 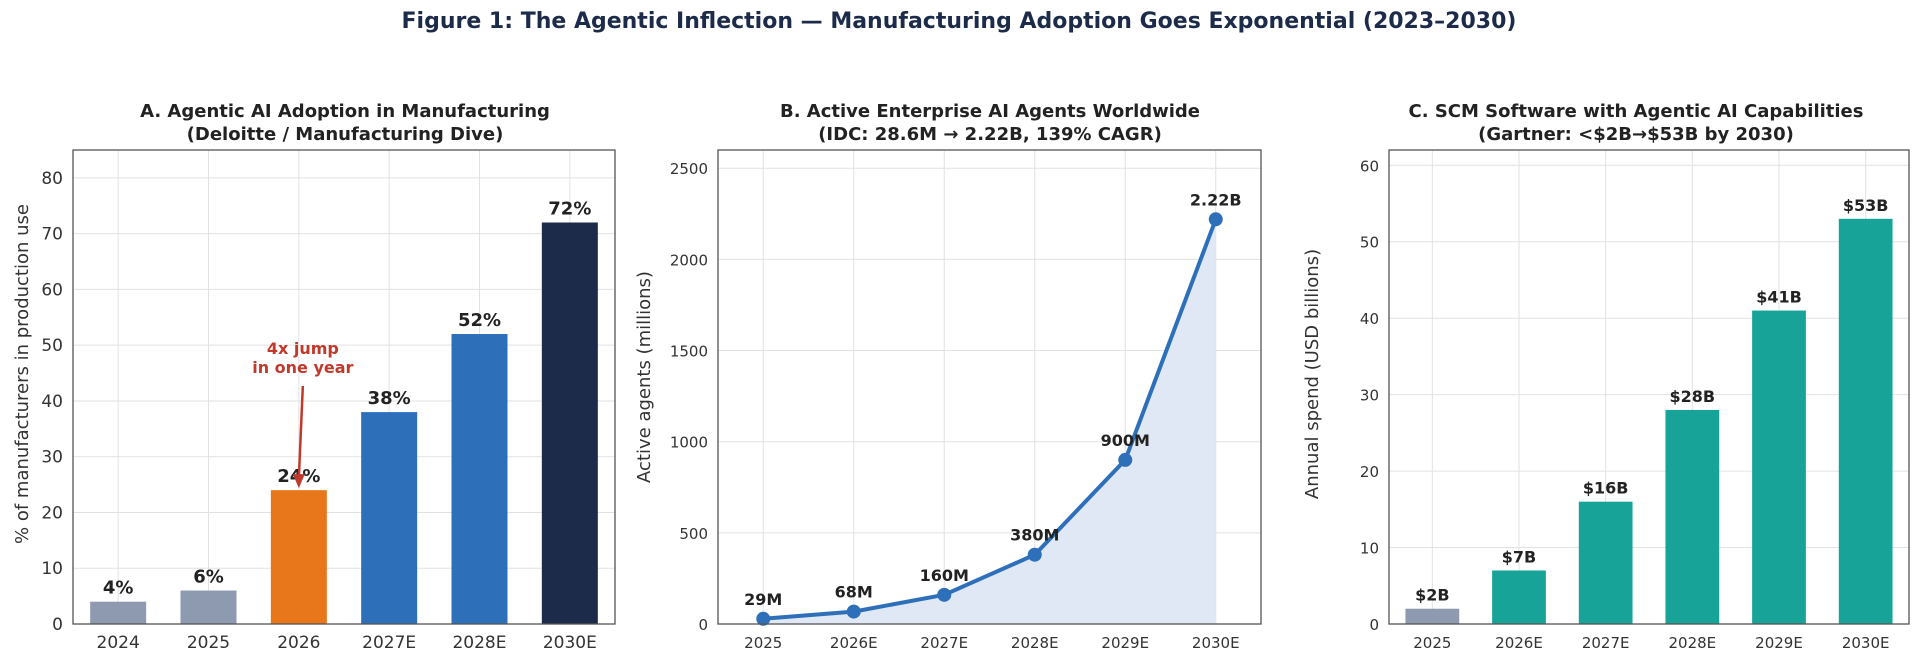 What do you see at coordinates (689, 352) in the screenshot?
I see `panel-b-ytick-label: 1500` at bounding box center [689, 352].